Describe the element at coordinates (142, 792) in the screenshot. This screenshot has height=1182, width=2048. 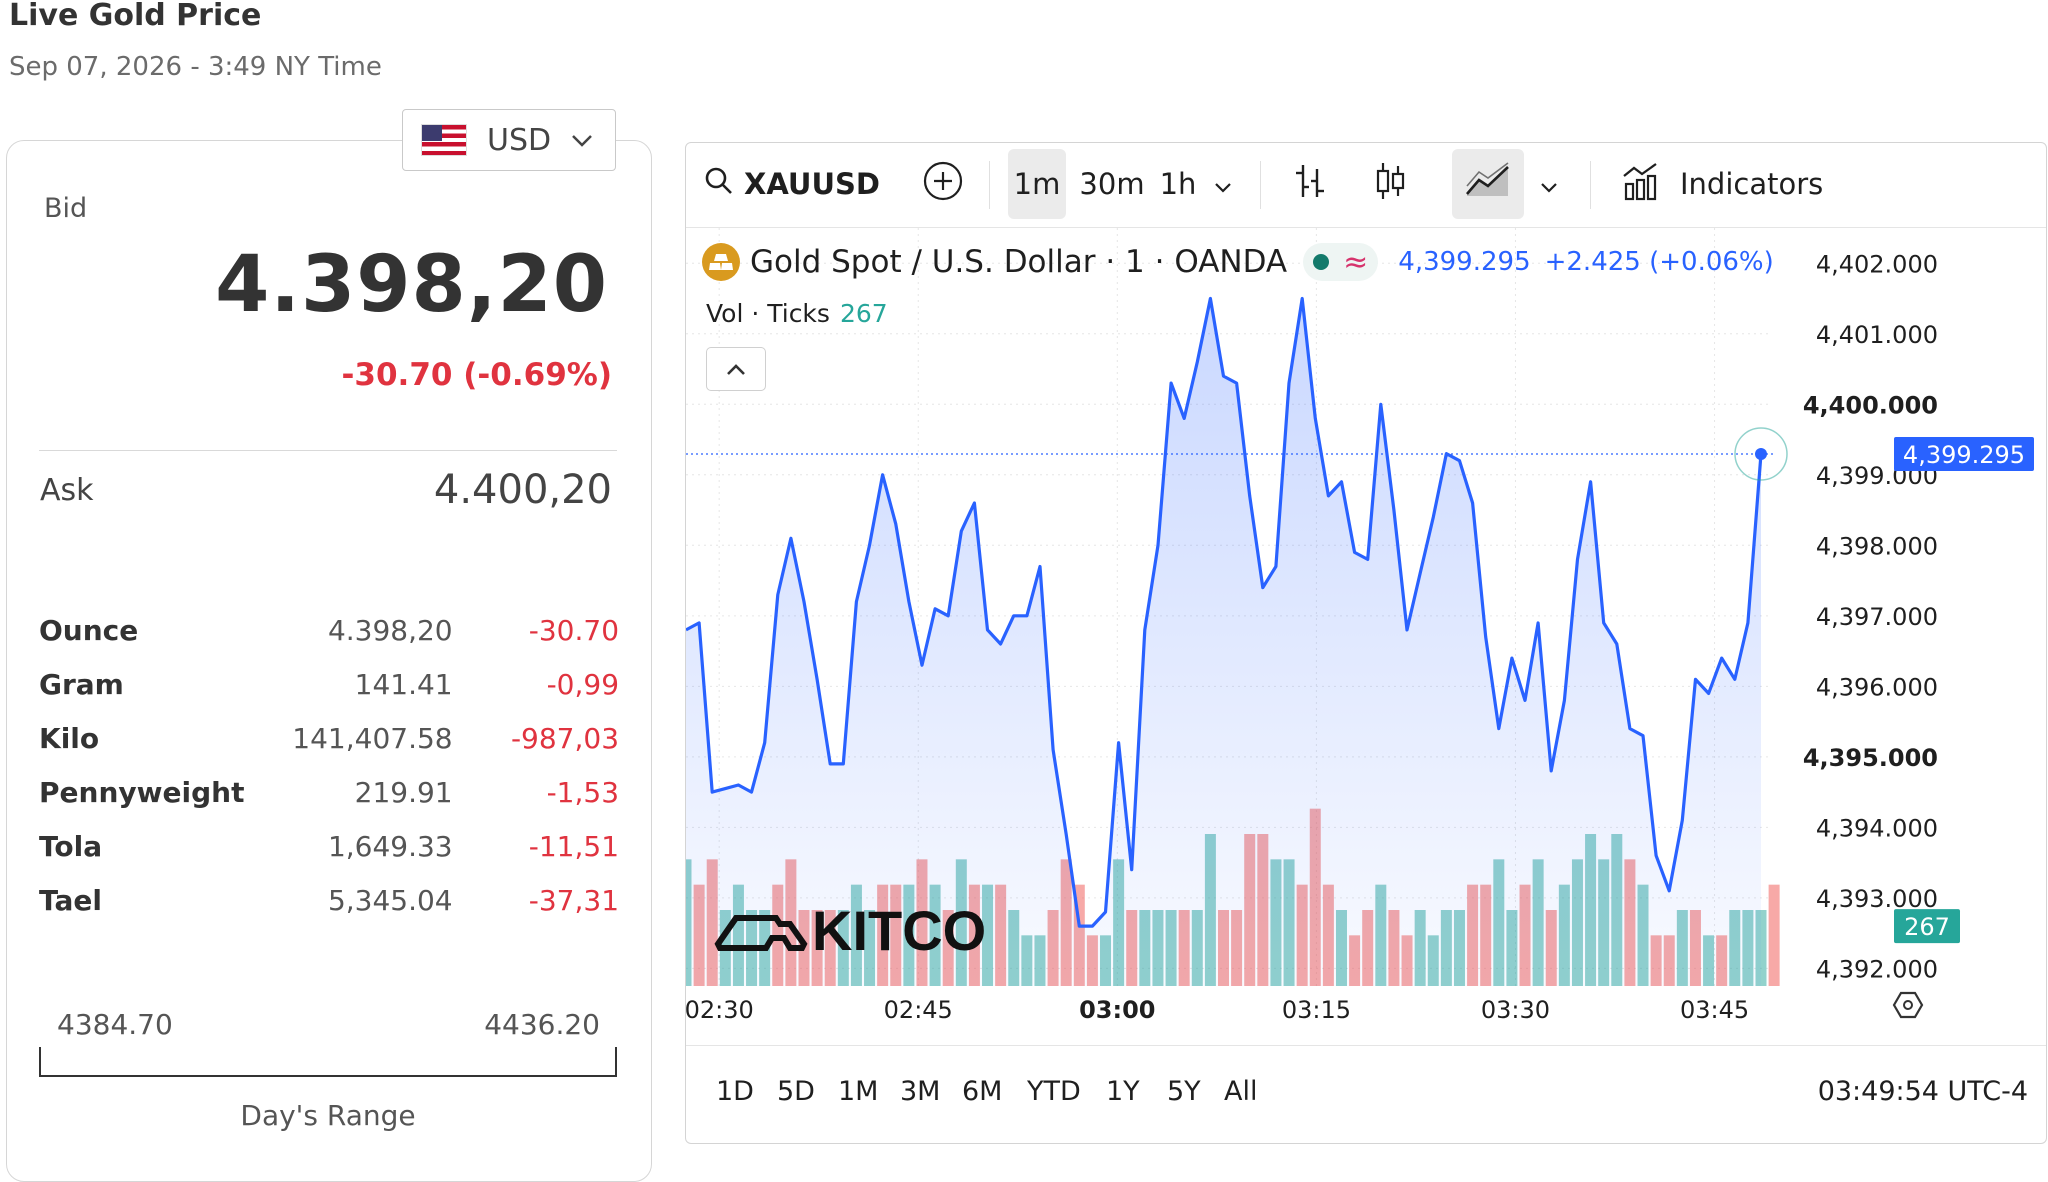
I see `unit-name: Pennyweight` at that location.